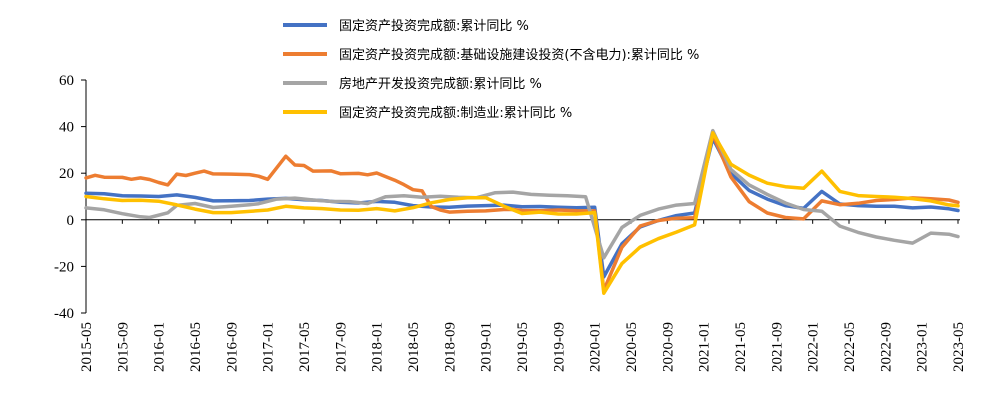  What do you see at coordinates (66, 81) in the screenshot?
I see `y-tick-label: 60` at bounding box center [66, 81].